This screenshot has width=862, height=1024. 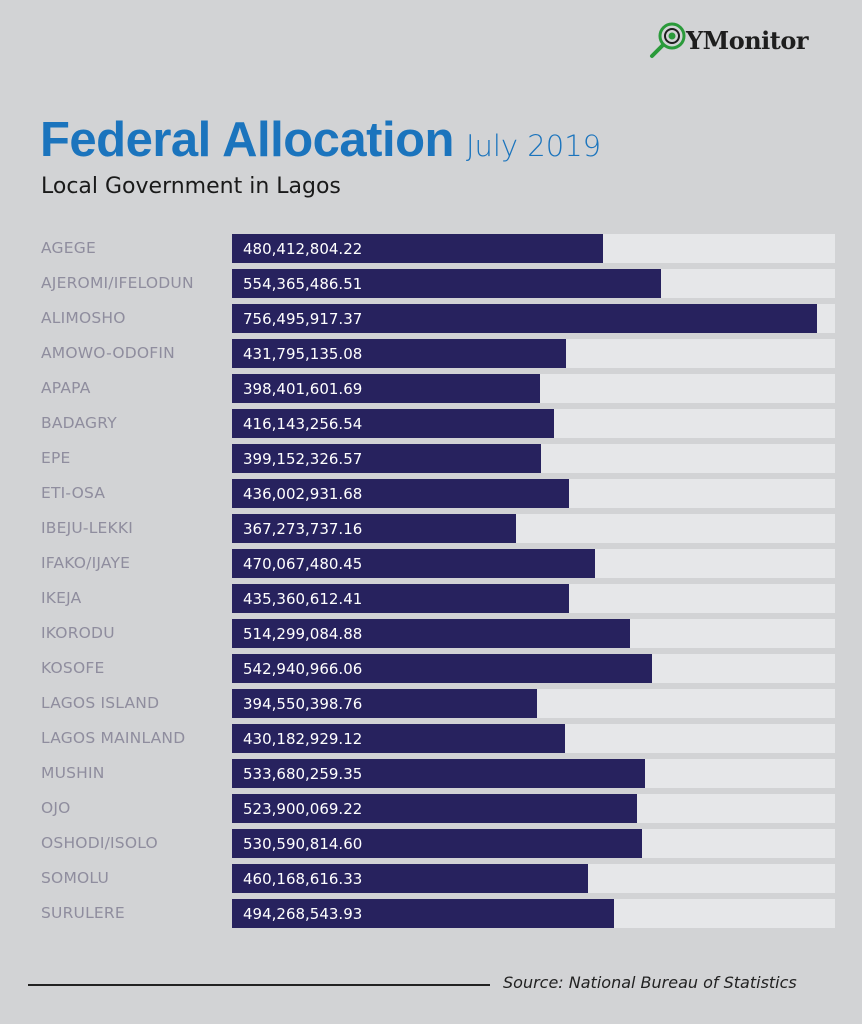 What do you see at coordinates (303, 494) in the screenshot?
I see `data-label: 436,002,931.68` at bounding box center [303, 494].